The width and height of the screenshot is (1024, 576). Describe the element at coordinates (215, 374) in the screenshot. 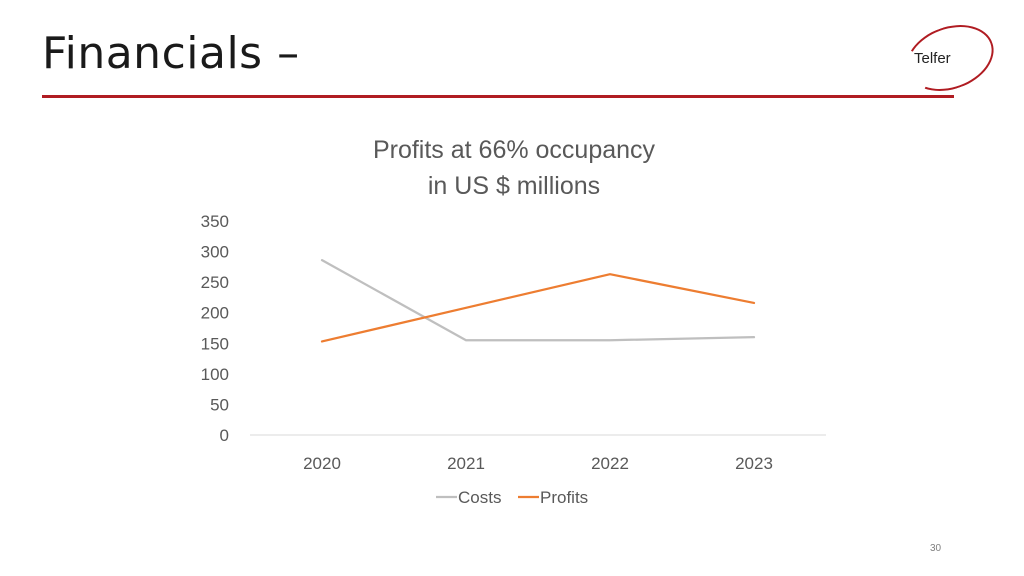

I see `y-tick-label: 100` at that location.